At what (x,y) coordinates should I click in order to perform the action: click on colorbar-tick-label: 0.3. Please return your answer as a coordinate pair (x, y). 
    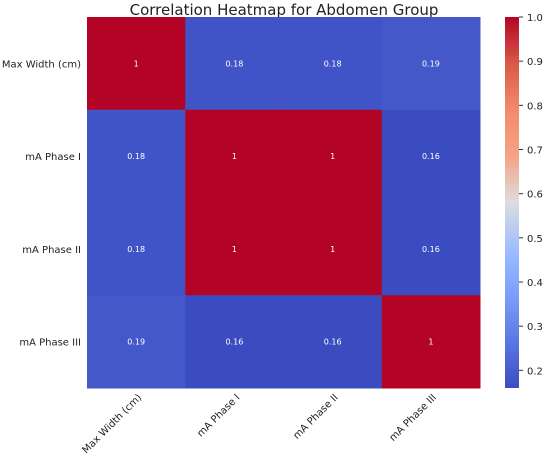
    Looking at the image, I should click on (535, 327).